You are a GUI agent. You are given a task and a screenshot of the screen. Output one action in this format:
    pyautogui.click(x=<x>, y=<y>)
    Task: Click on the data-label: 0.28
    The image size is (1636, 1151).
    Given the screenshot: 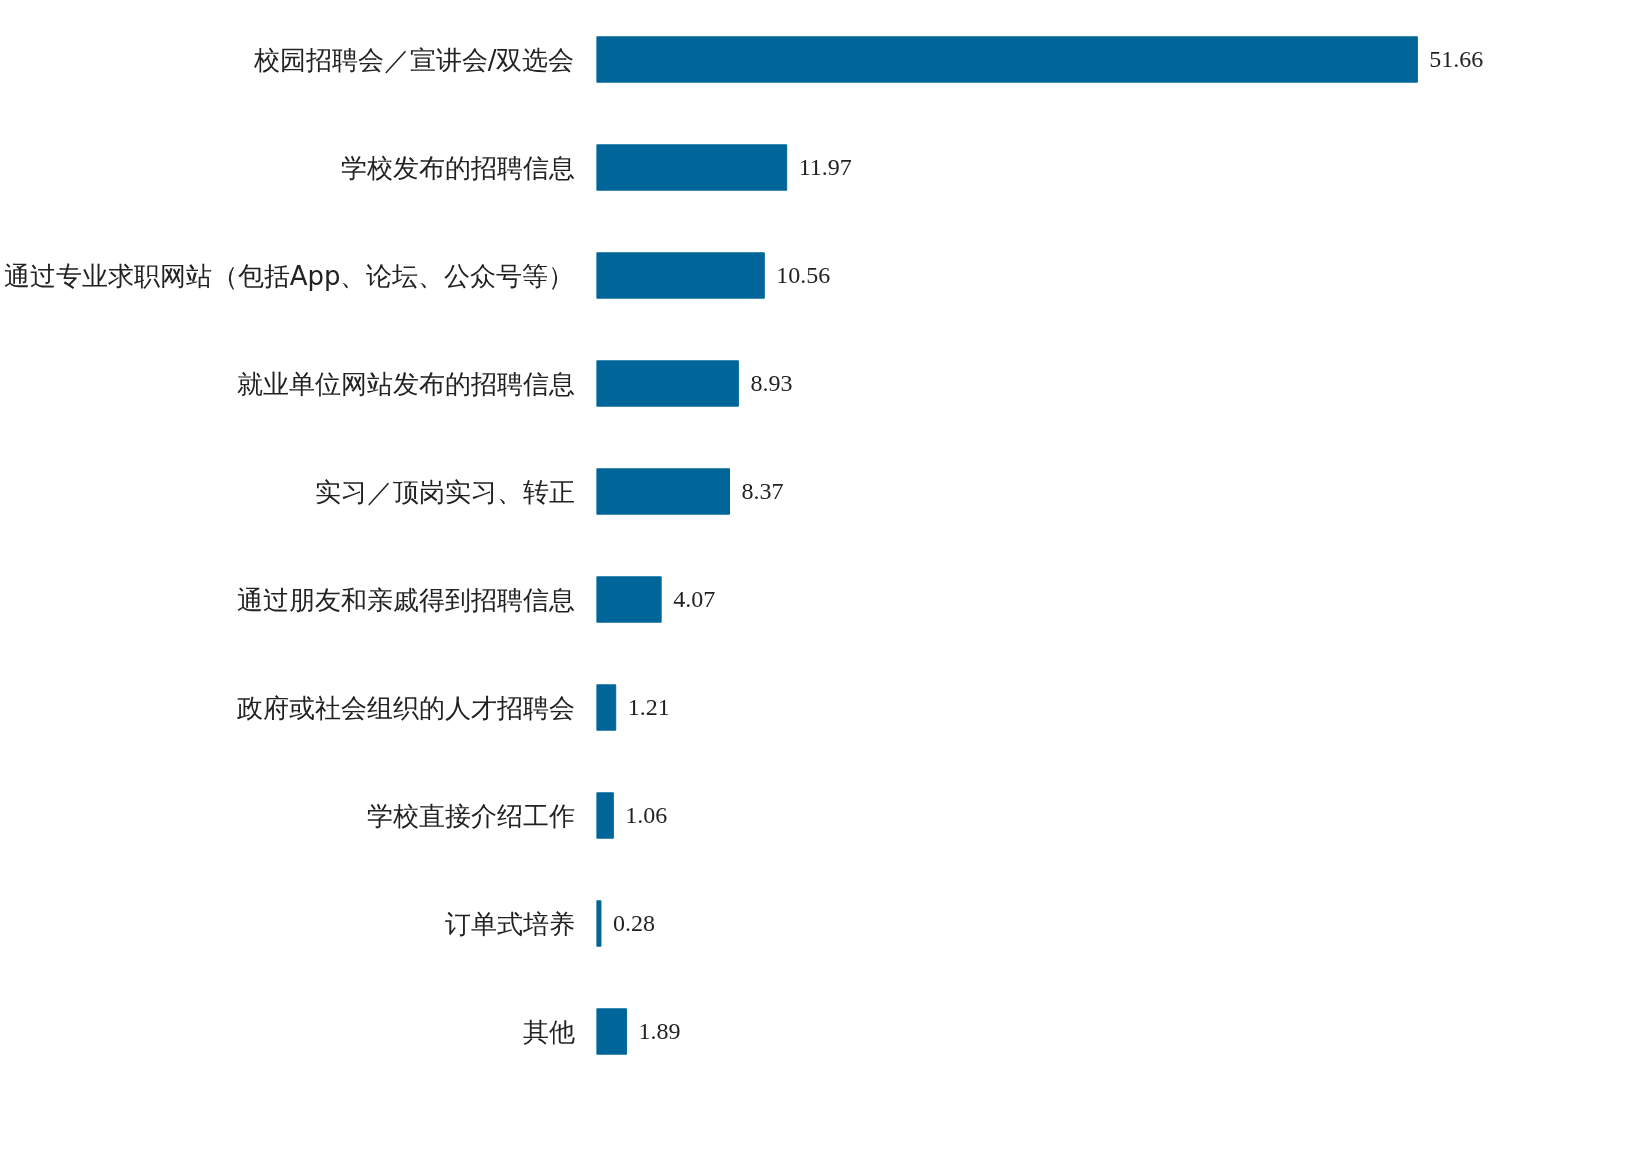 What is the action you would take?
    pyautogui.click(x=633, y=923)
    